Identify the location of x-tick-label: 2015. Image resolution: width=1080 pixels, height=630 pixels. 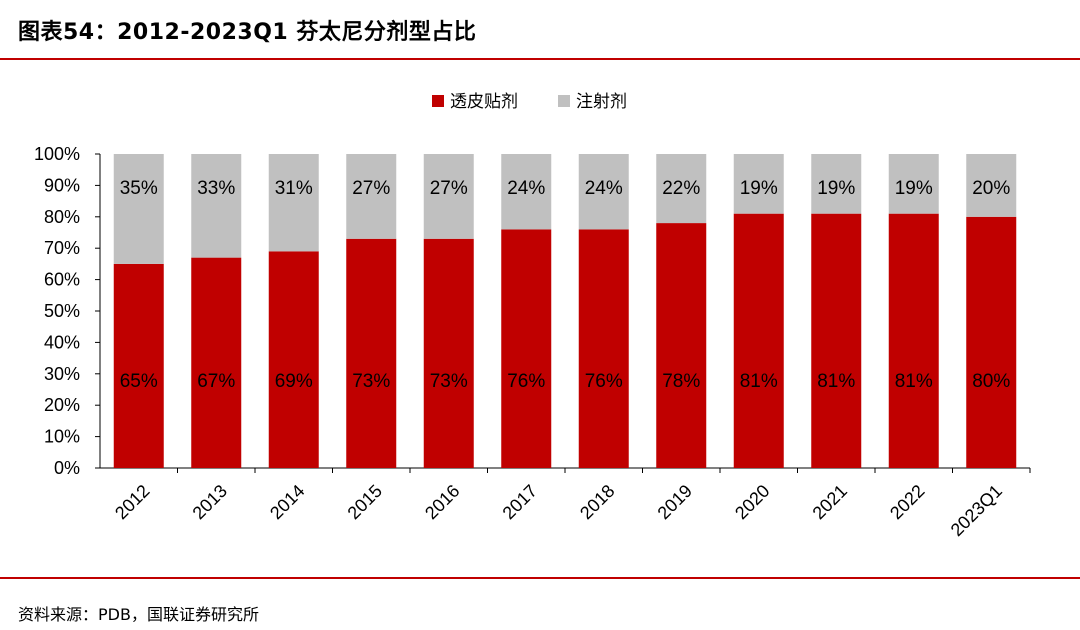
(365, 502).